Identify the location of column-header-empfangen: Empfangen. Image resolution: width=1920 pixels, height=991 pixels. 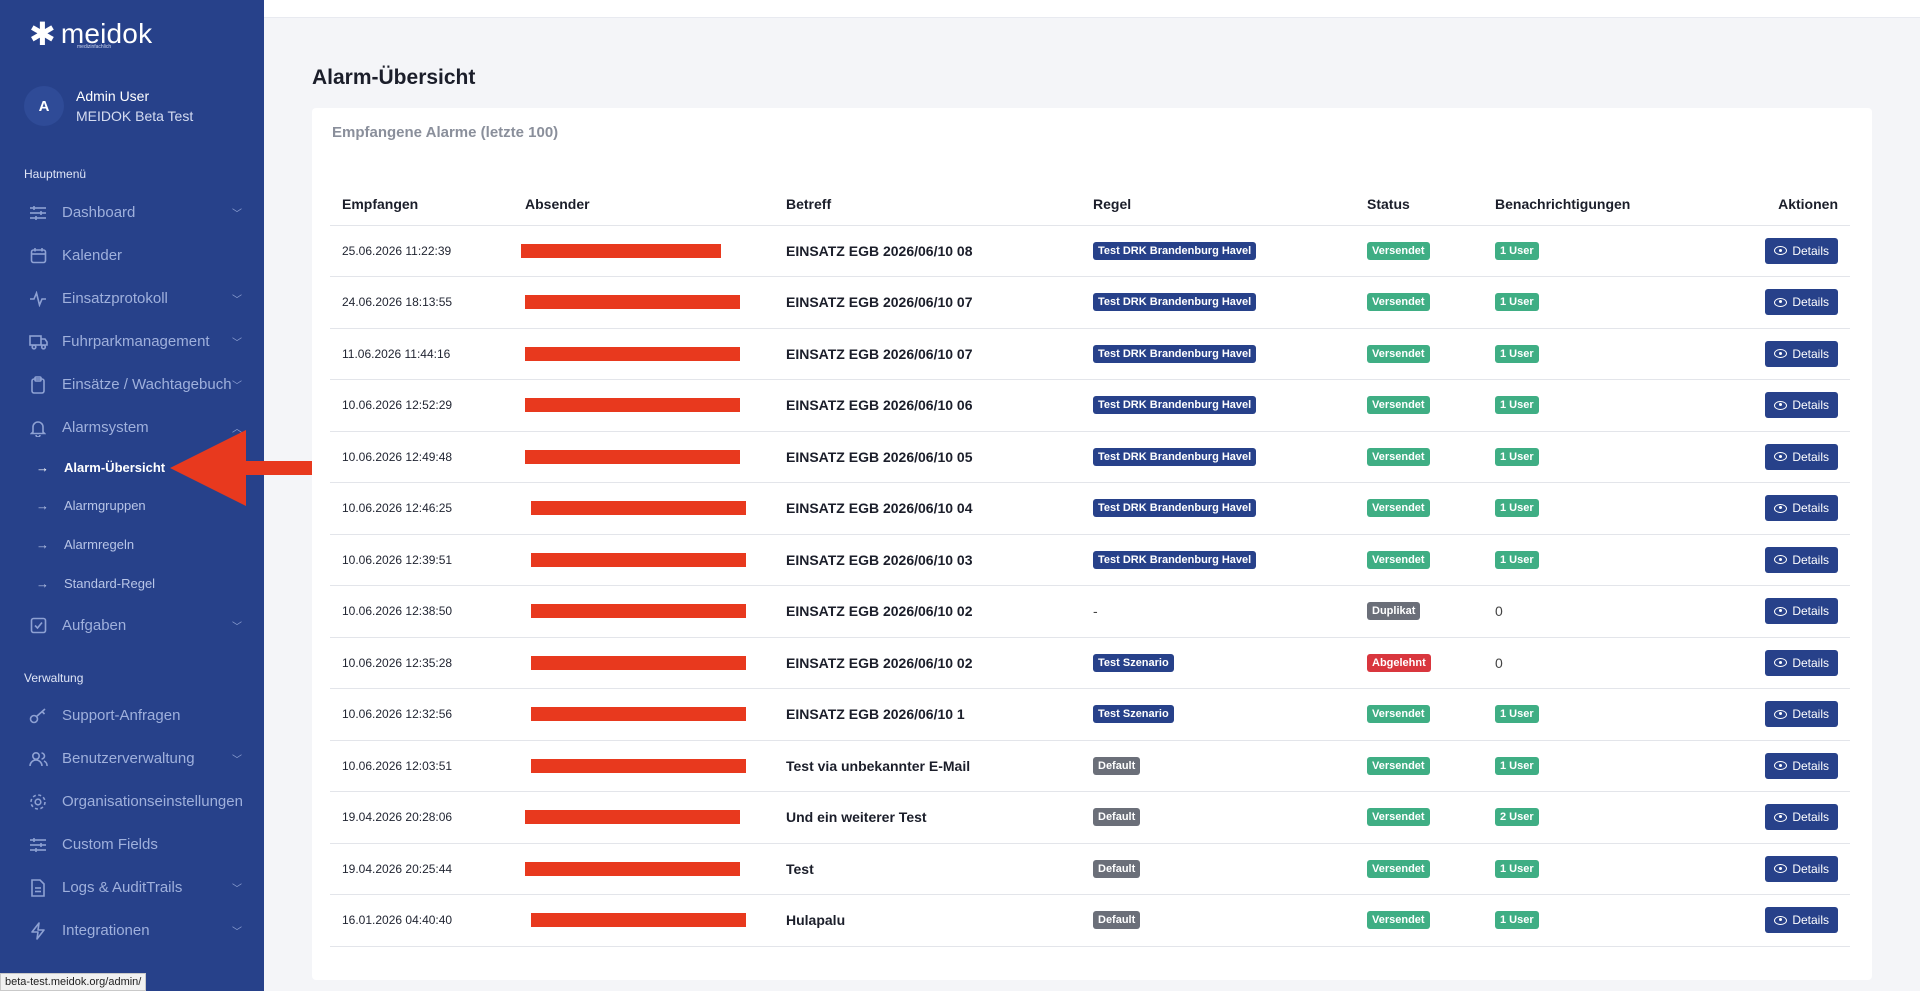
(421, 204).